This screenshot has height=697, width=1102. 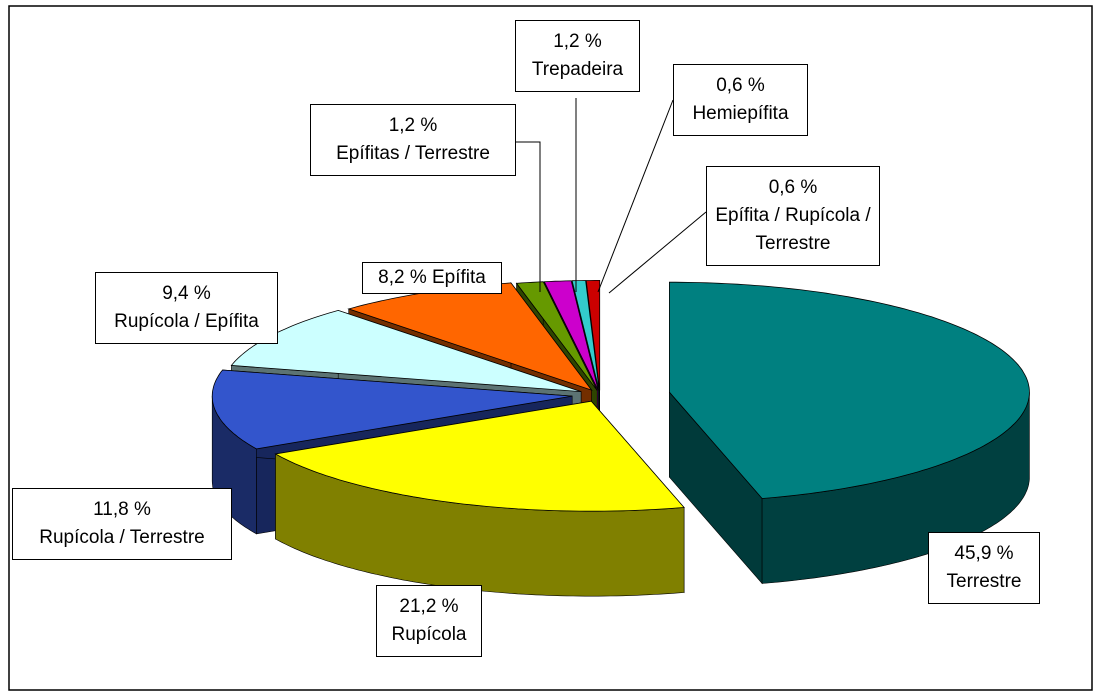 What do you see at coordinates (122, 537) in the screenshot?
I see `category-label: Rupícola / Terrestre` at bounding box center [122, 537].